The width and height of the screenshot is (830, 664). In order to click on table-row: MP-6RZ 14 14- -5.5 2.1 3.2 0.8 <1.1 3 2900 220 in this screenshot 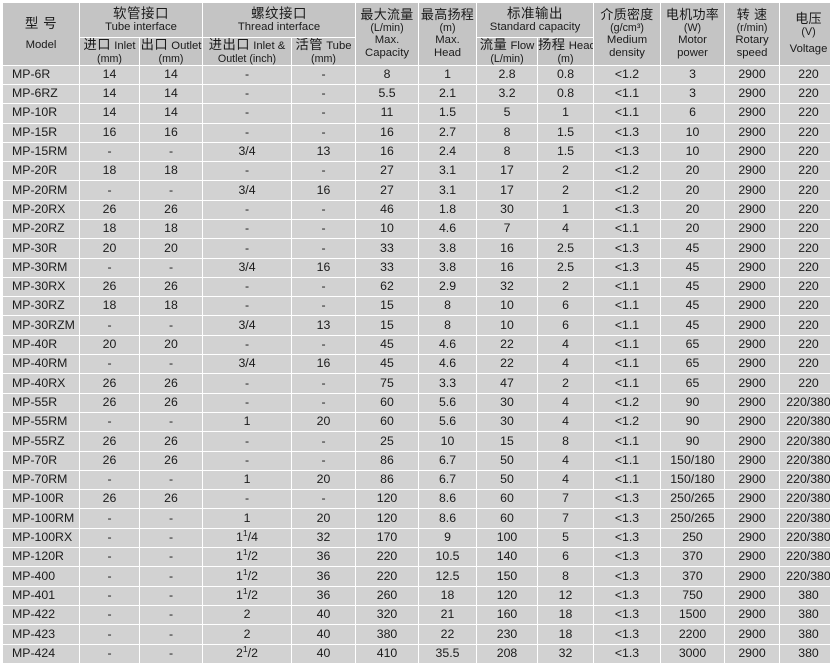, I will do `click(416, 94)`.